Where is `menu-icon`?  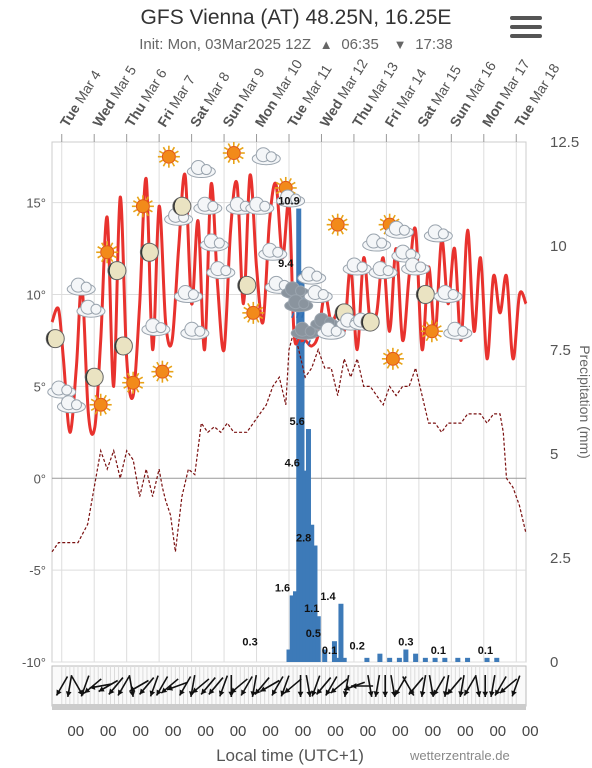 menu-icon is located at coordinates (526, 28).